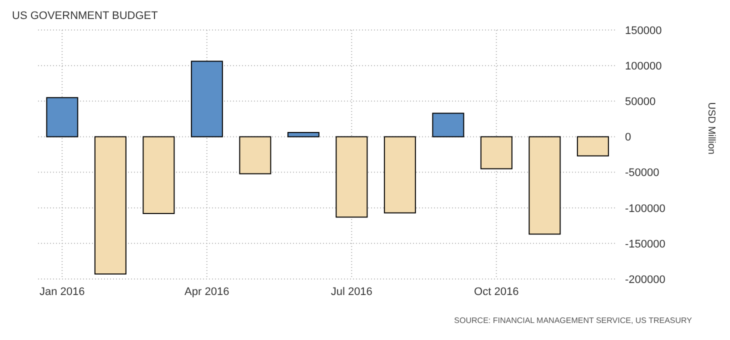  What do you see at coordinates (643, 66) in the screenshot?
I see `y-tick-label: 100000` at bounding box center [643, 66].